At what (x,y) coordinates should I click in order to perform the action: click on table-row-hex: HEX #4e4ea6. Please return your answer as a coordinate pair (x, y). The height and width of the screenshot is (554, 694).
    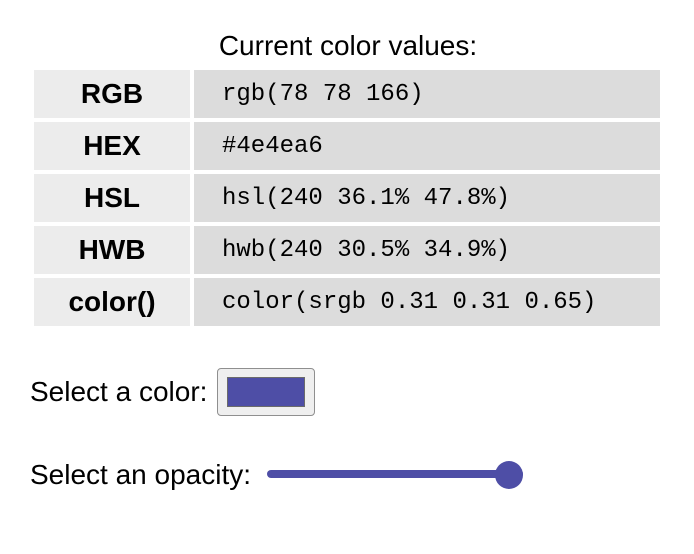
    Looking at the image, I should click on (347, 146).